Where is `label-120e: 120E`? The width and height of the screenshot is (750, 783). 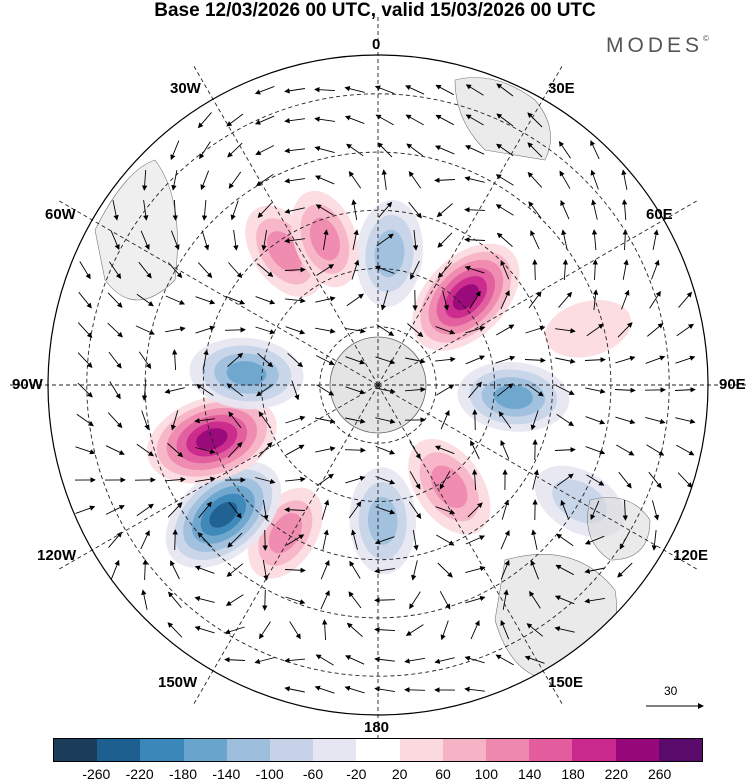
label-120e: 120E is located at coordinates (691, 555).